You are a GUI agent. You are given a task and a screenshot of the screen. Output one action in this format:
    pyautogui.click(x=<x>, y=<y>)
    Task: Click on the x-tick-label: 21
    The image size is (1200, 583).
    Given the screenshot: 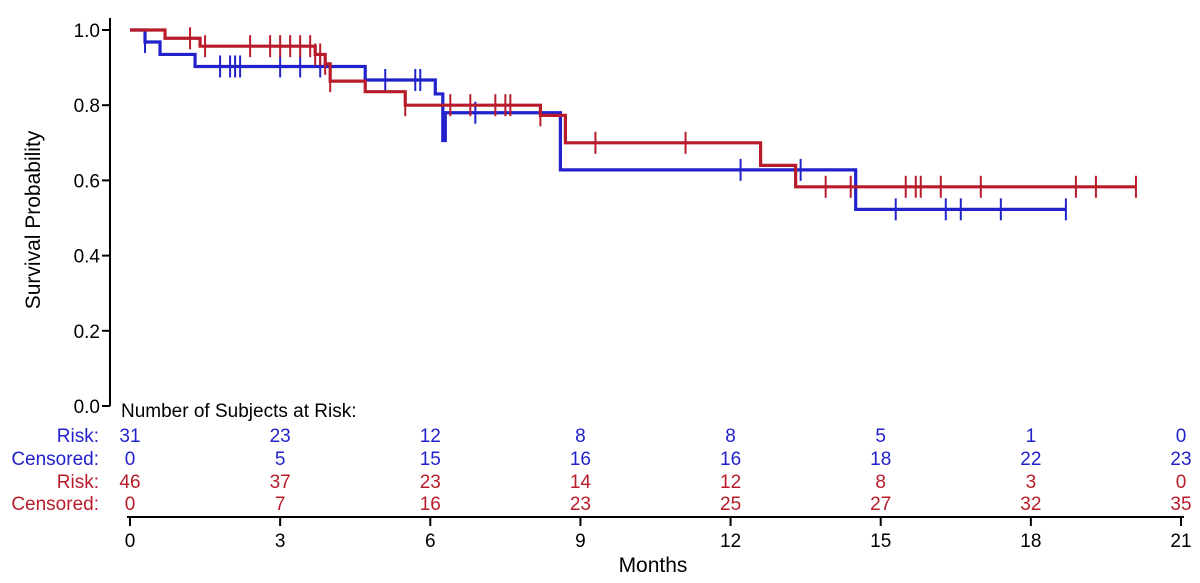 What is the action you would take?
    pyautogui.click(x=1180, y=541)
    